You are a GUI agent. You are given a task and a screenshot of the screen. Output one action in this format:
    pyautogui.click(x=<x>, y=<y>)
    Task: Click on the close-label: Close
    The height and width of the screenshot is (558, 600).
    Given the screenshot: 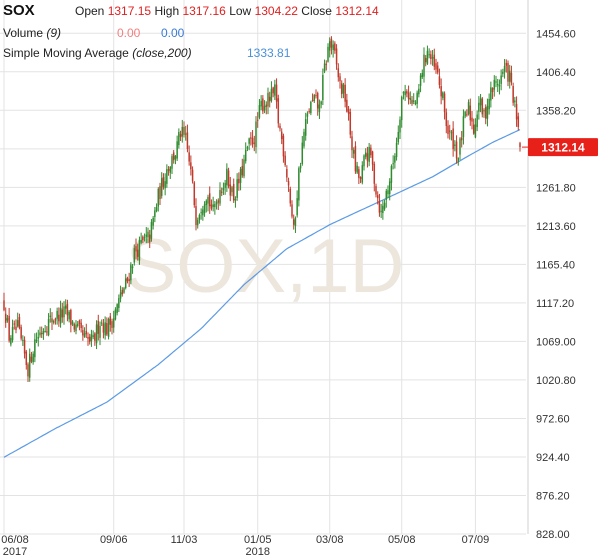 What is the action you would take?
    pyautogui.click(x=316, y=11)
    